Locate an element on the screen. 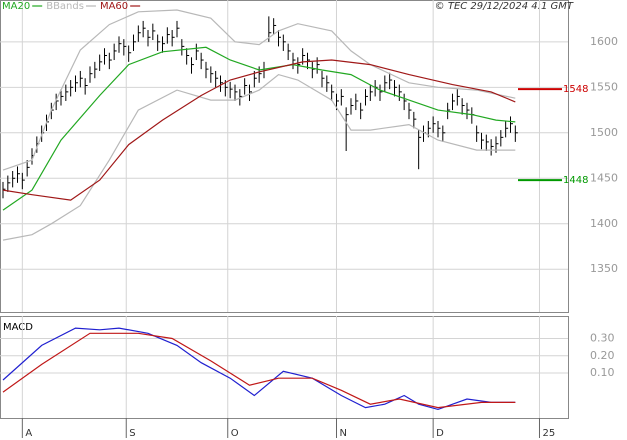 This screenshot has height=440, width=627. legend-label: BBands is located at coordinates (65, 6).